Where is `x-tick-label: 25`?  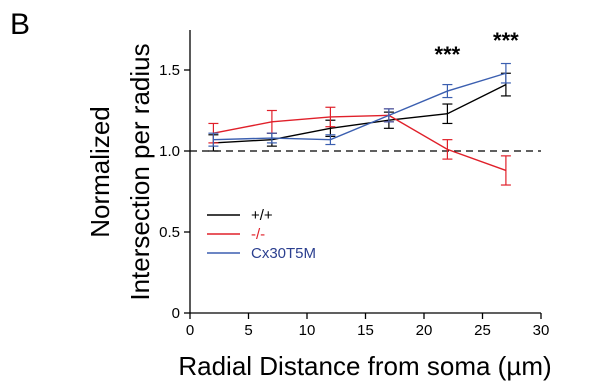 x-tick-label: 25 is located at coordinates (482, 330).